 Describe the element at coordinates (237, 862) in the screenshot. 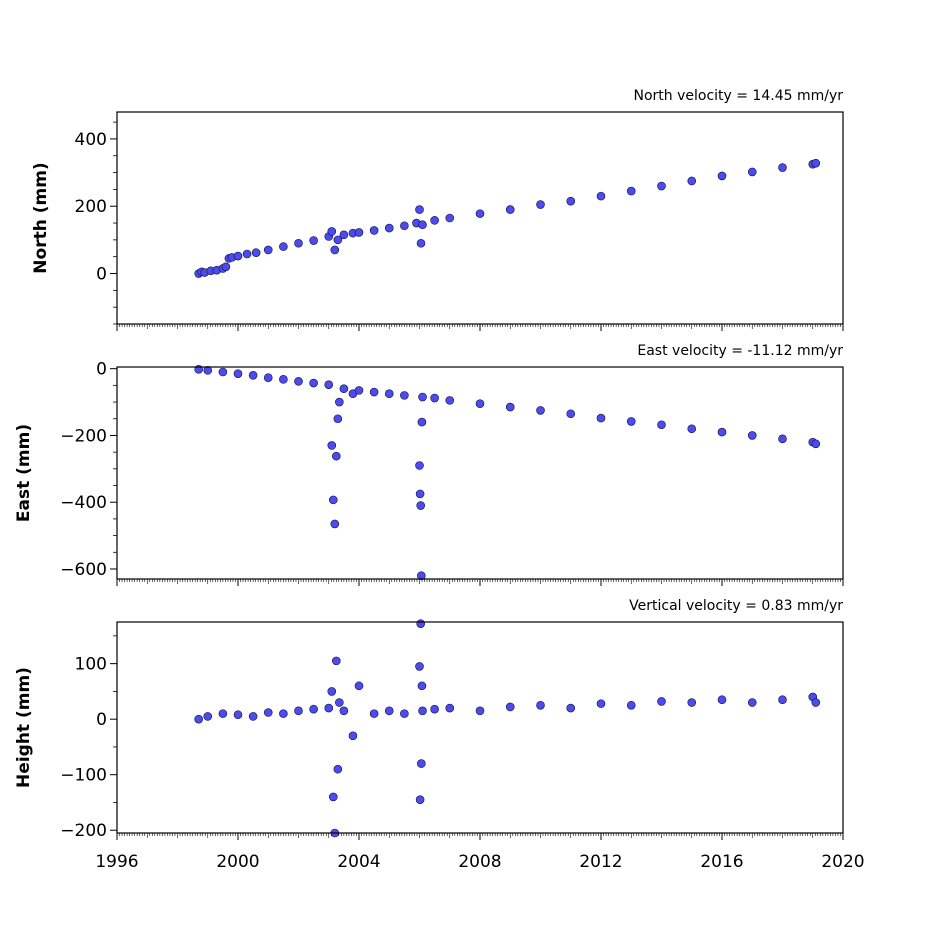

I see `x-tick-label: 2000` at that location.